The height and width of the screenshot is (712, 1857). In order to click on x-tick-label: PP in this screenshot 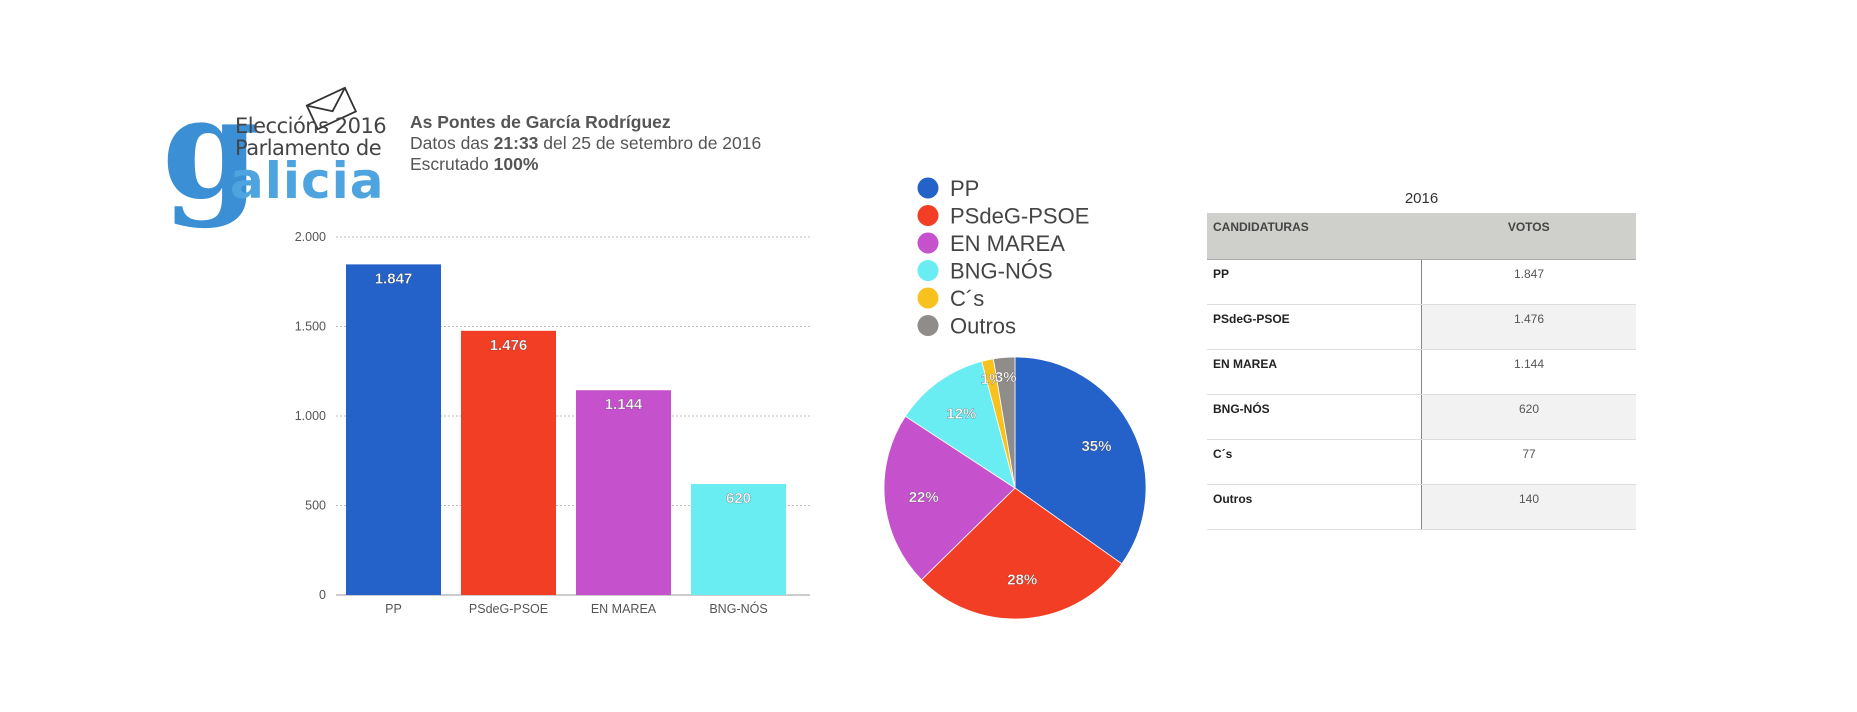, I will do `click(393, 609)`.